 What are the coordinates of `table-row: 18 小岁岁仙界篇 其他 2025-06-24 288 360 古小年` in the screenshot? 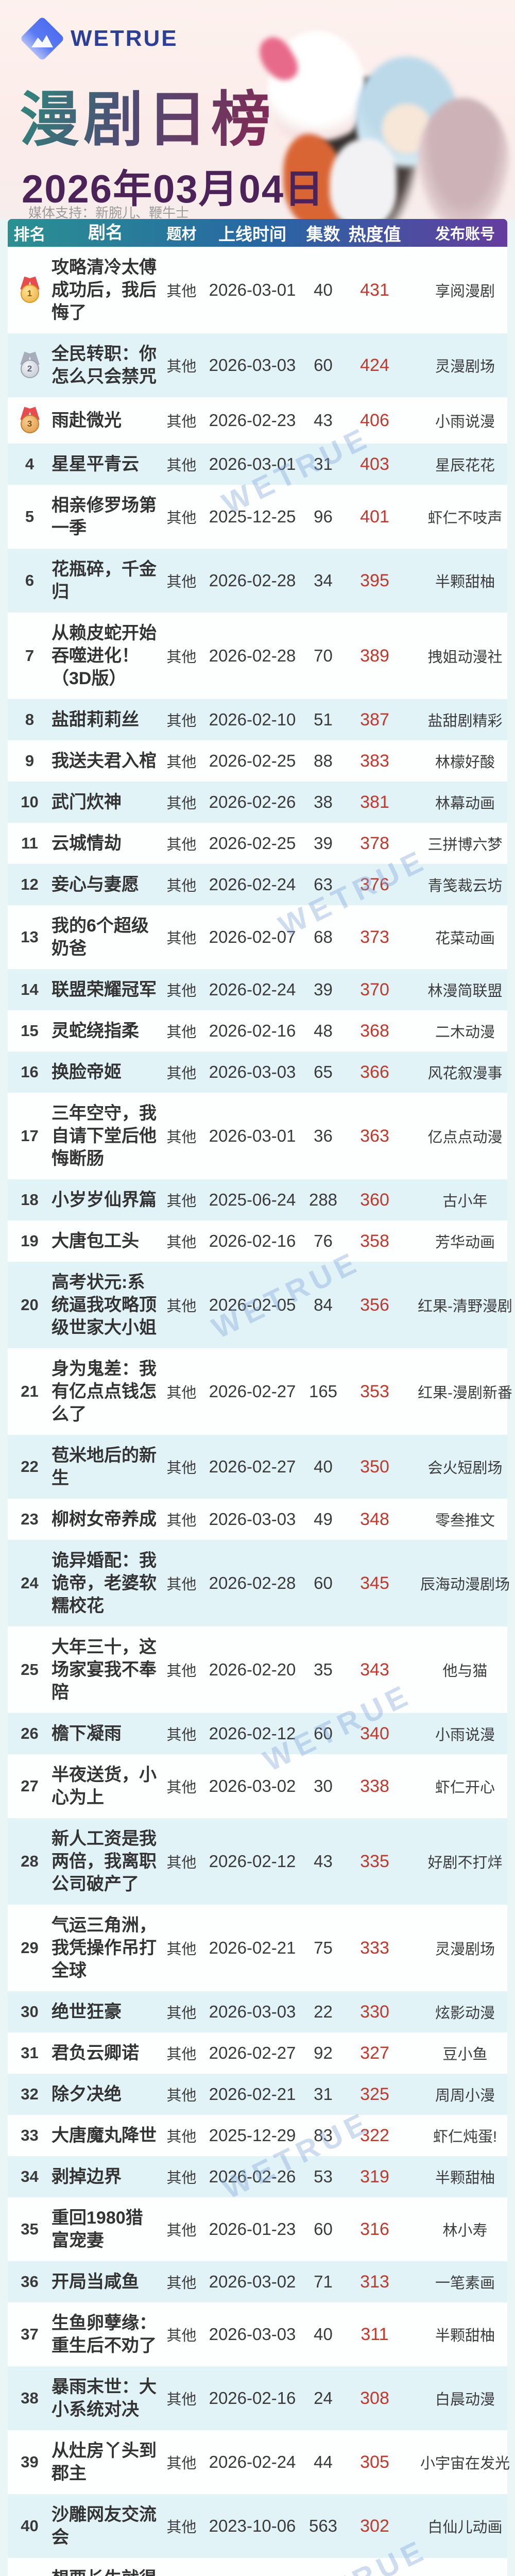 It's located at (257, 1200).